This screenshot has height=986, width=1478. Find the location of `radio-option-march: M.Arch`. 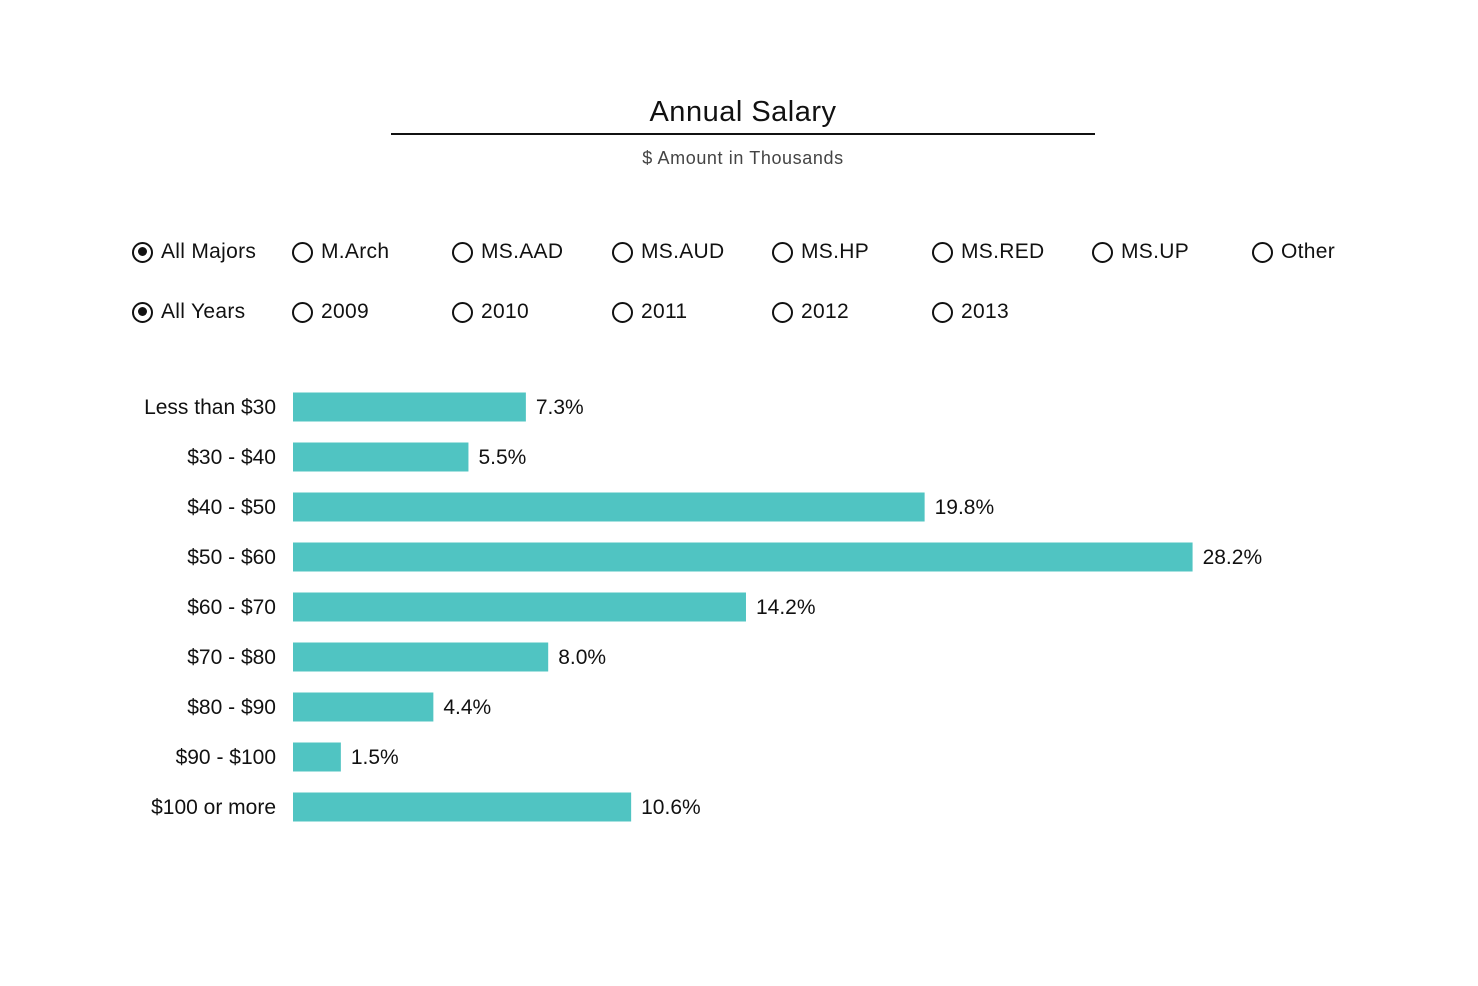

radio-option-march: M.Arch is located at coordinates (340, 252).